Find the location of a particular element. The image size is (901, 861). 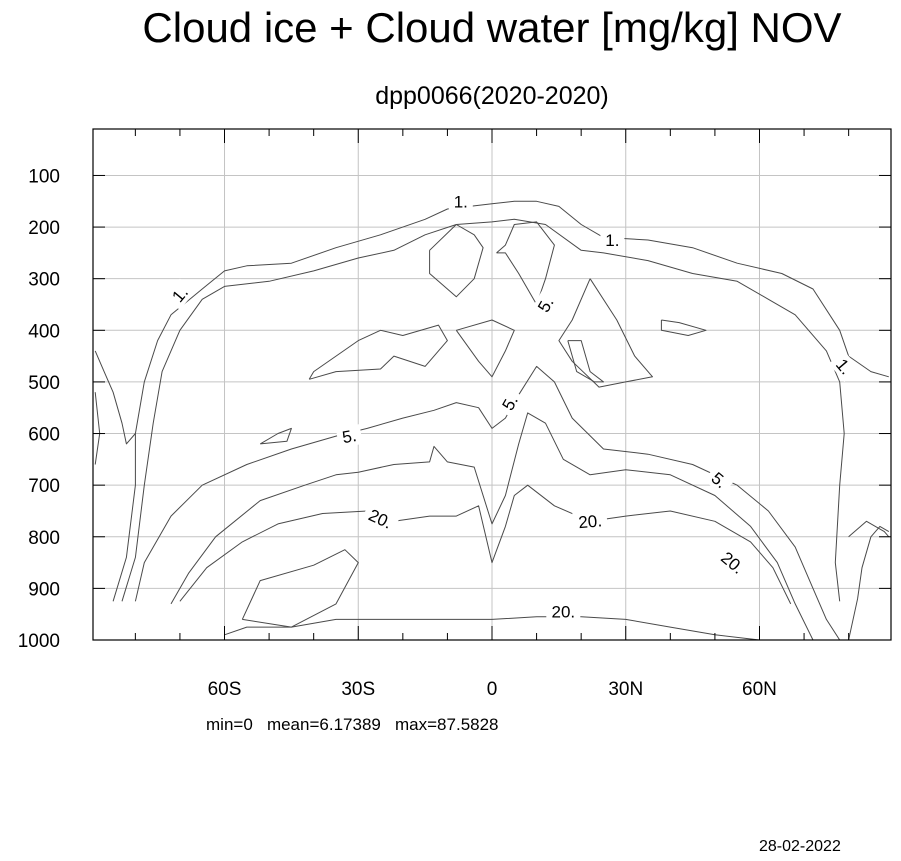

x-tick-label-2: 0 is located at coordinates (492, 689).